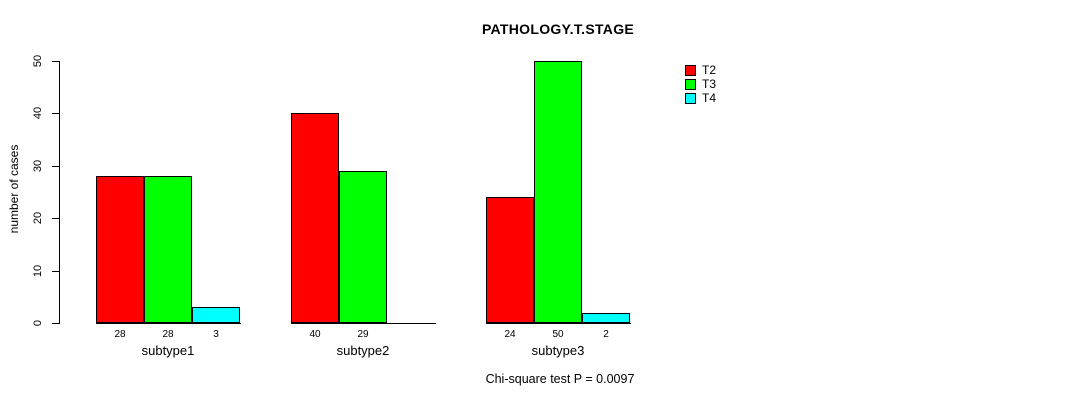 The width and height of the screenshot is (1090, 400). I want to click on chart-title: PATHOLOGY.T.STAGE, so click(558, 29).